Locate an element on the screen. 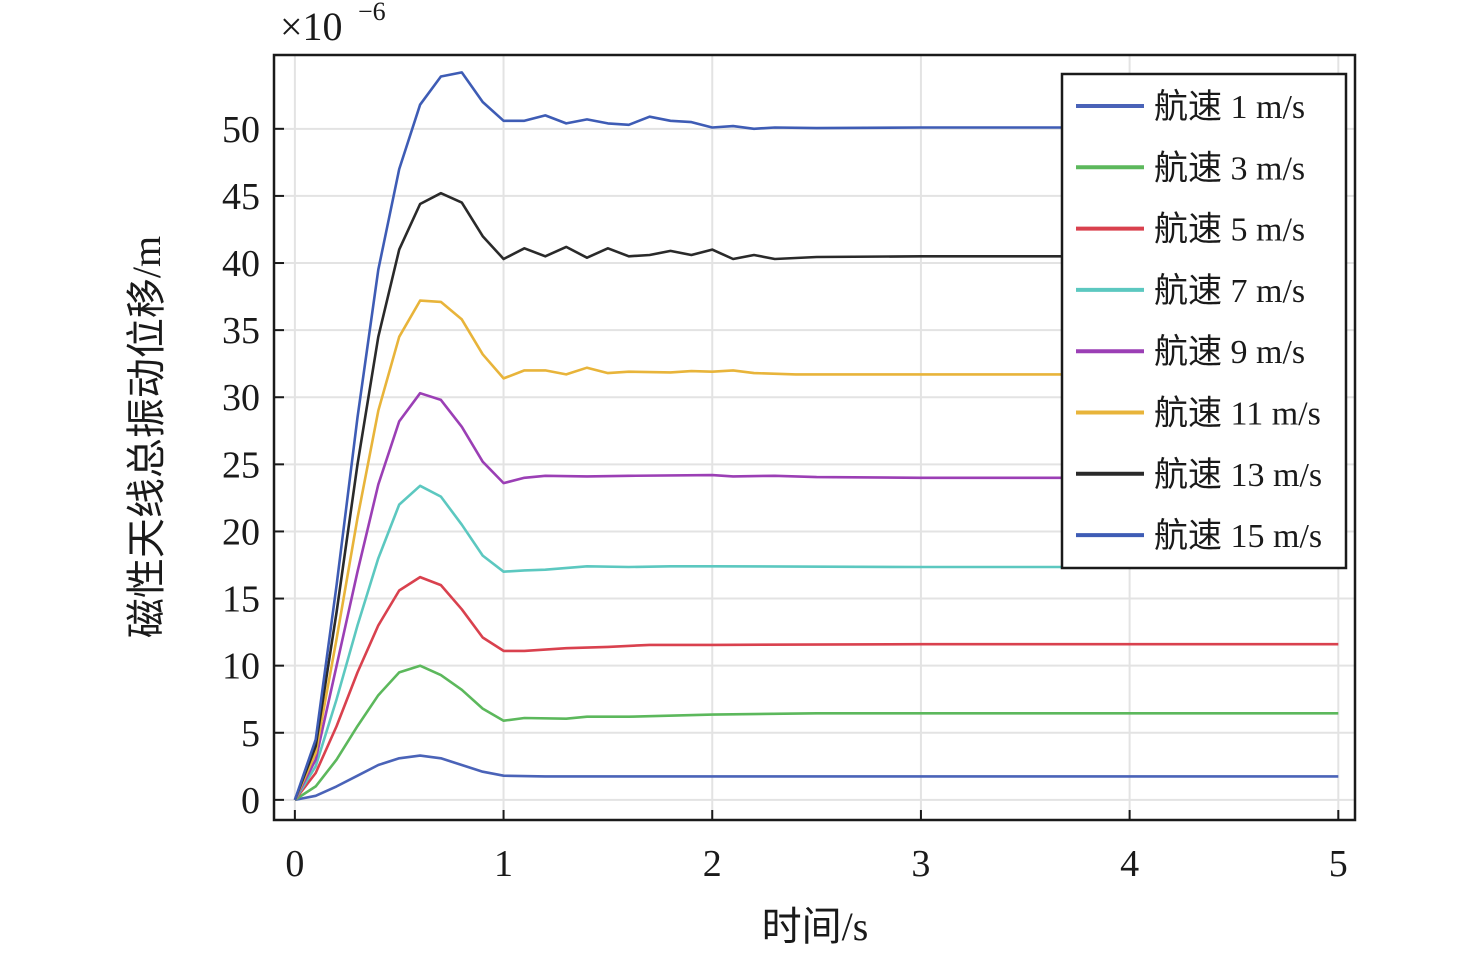  y-tick-label: 30 is located at coordinates (241, 398).